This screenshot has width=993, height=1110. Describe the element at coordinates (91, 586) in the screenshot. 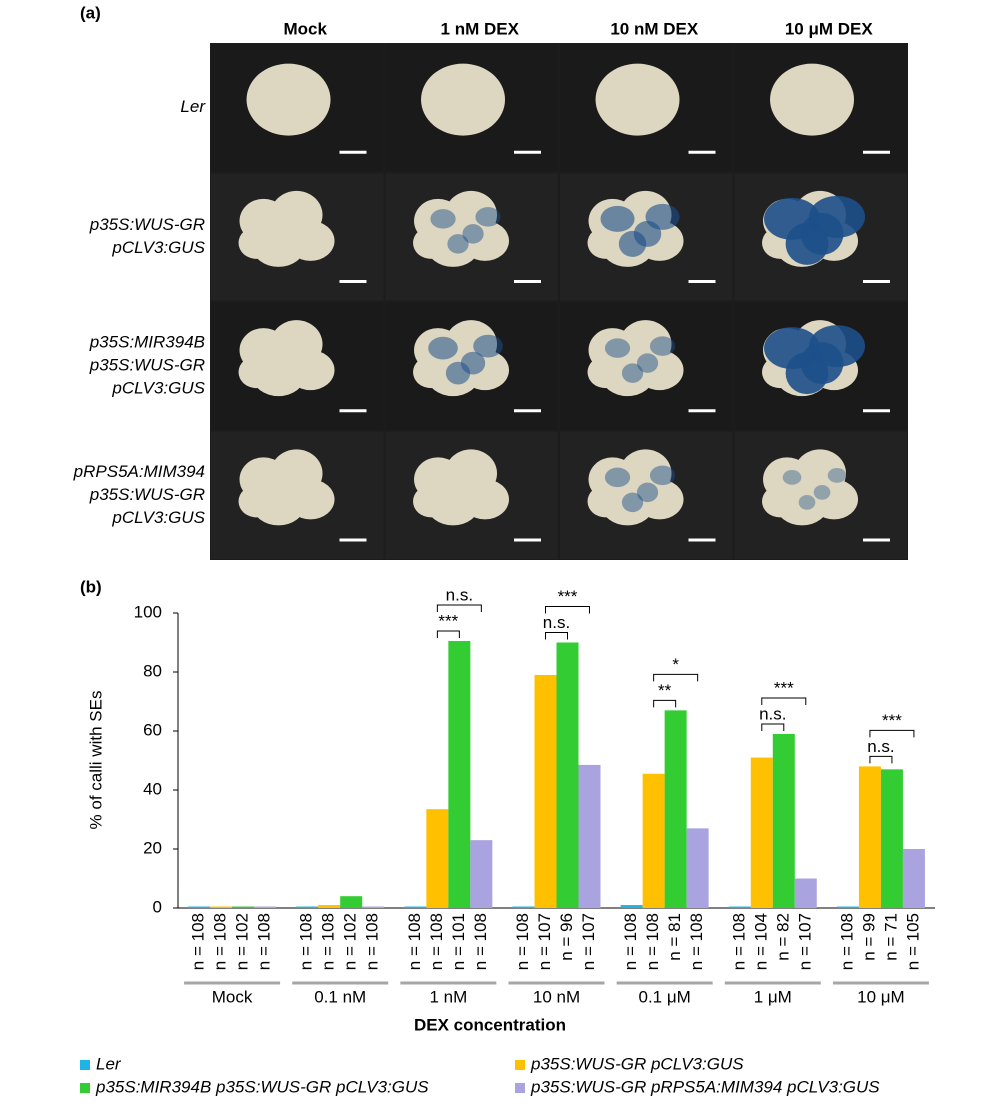

I see `panel-label: (b)` at that location.